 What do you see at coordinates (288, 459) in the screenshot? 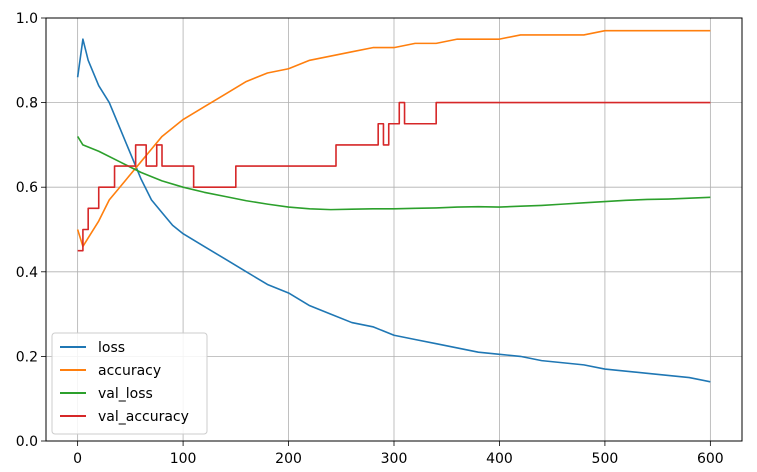
I see `x-tick-label: 200` at bounding box center [288, 459].